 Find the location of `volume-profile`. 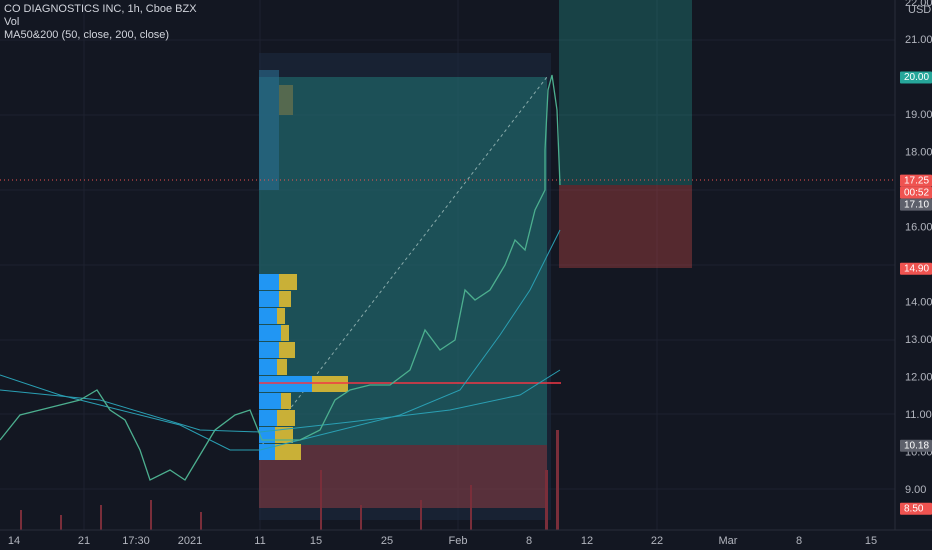

volume-profile is located at coordinates (303, 265).